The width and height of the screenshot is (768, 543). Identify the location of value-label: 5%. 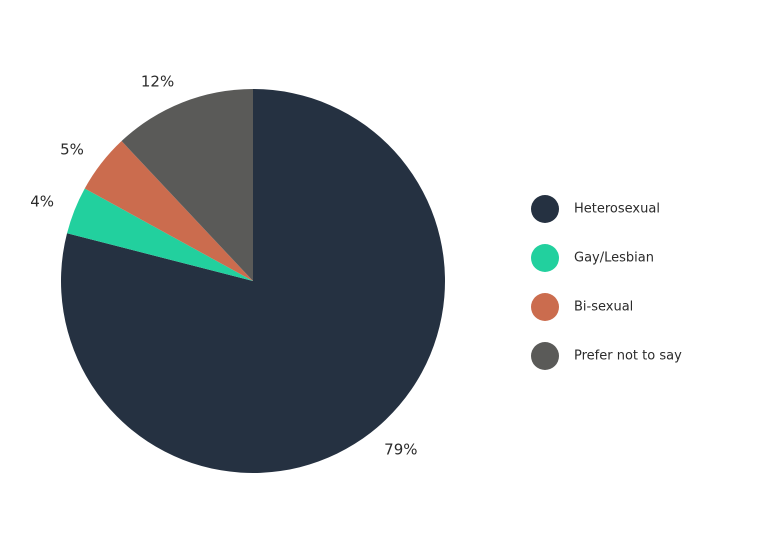
(72, 149).